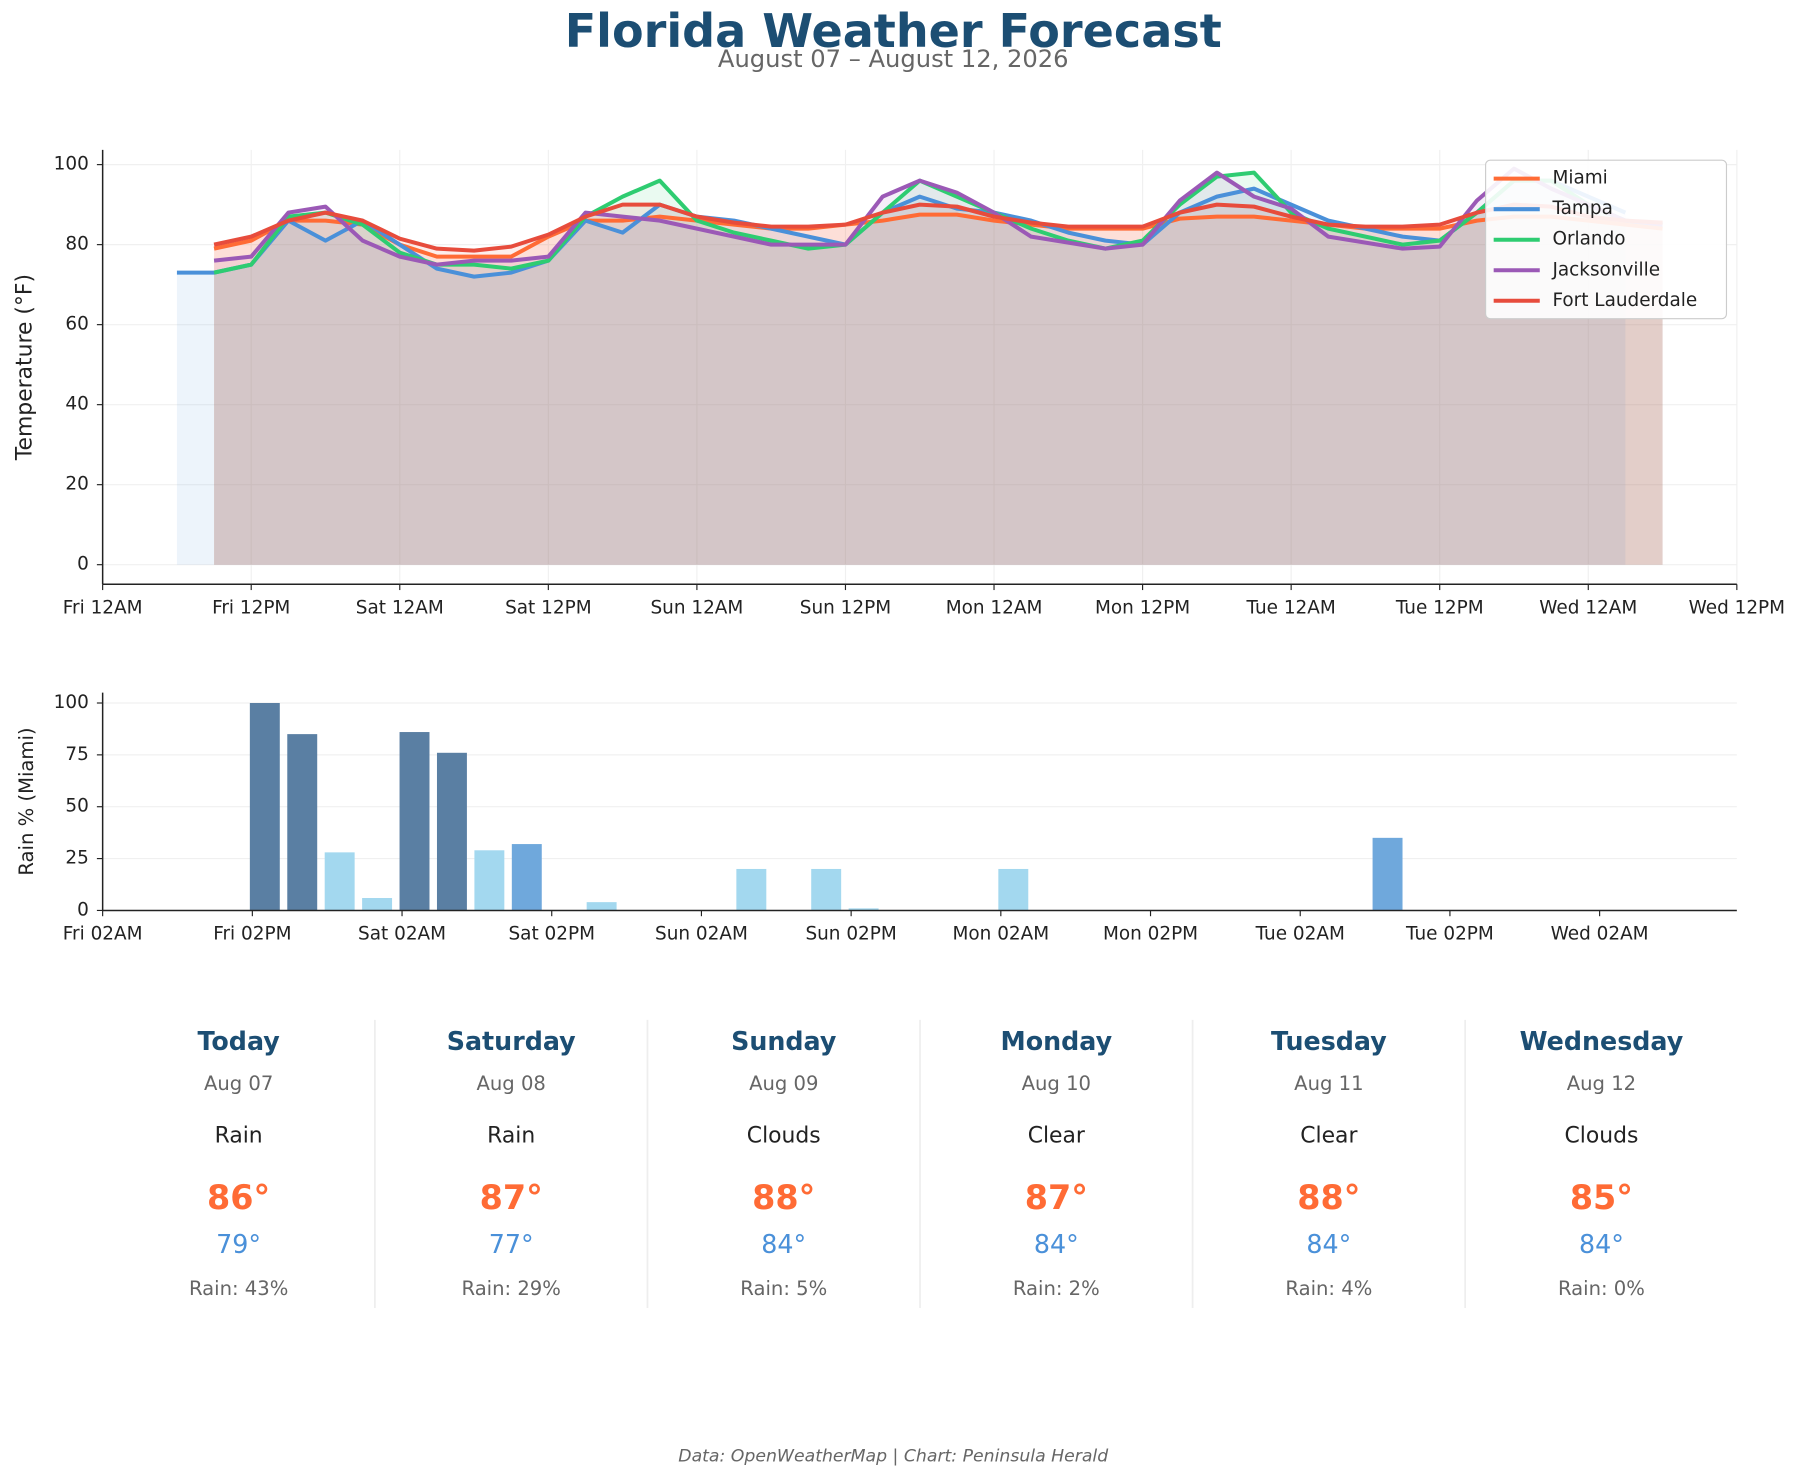  I want to click on x-tick-label: Tue 12AM, so click(1291, 608).